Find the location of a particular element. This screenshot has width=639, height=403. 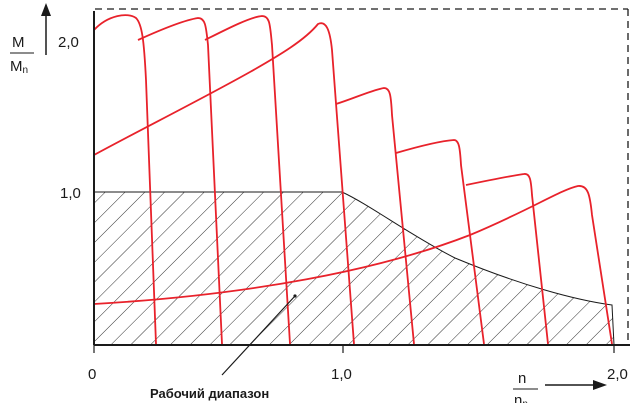

x-axis-label: n nn is located at coordinates (525, 386).